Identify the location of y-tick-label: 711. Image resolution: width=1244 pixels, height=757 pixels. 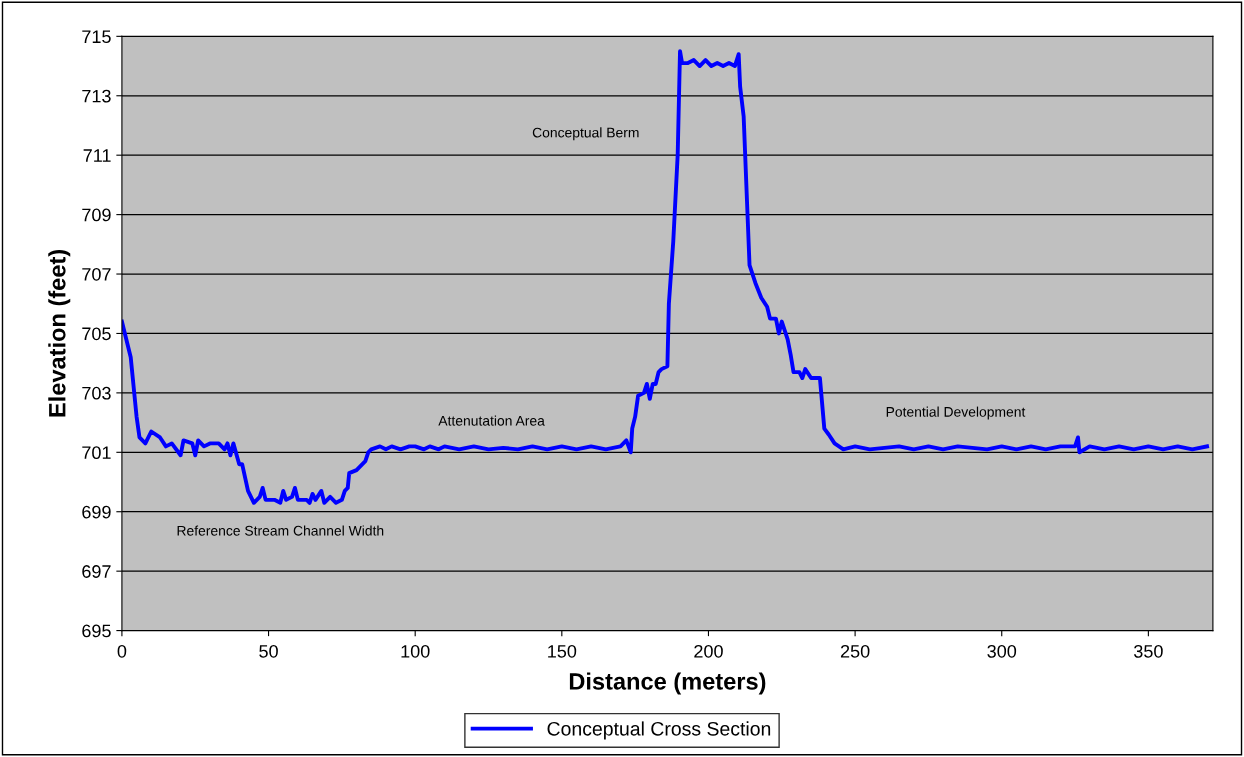
(97, 155).